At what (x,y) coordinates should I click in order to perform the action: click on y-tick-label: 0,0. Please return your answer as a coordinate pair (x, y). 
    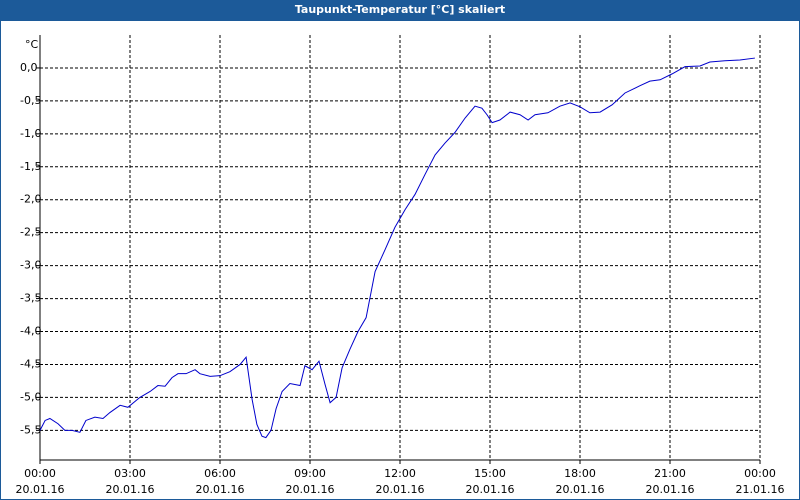
    Looking at the image, I should click on (29, 67).